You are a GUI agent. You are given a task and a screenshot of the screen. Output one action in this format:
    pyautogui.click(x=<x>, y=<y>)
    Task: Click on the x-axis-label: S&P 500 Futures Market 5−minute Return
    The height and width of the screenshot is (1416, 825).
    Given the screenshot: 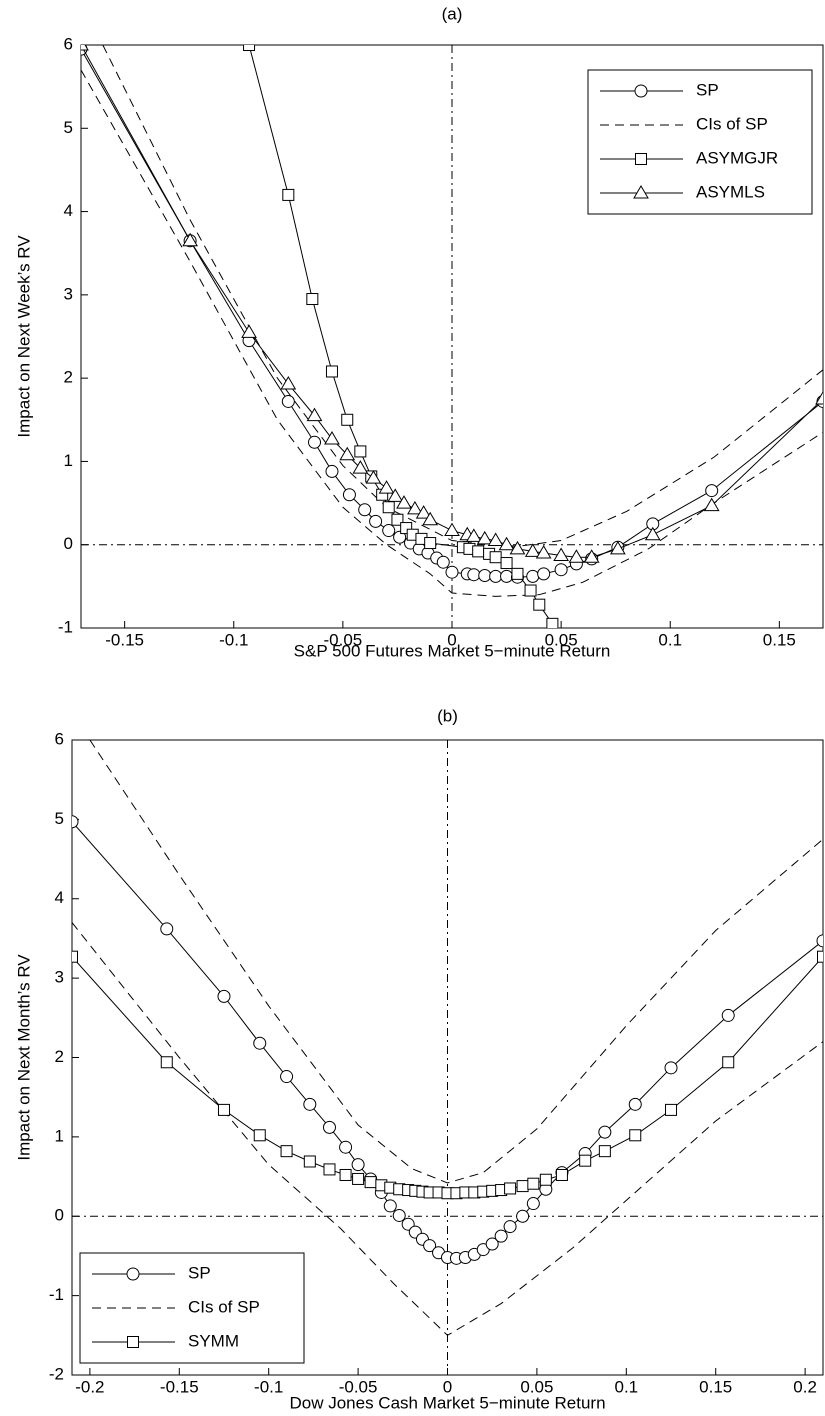 What is the action you would take?
    pyautogui.click(x=452, y=650)
    